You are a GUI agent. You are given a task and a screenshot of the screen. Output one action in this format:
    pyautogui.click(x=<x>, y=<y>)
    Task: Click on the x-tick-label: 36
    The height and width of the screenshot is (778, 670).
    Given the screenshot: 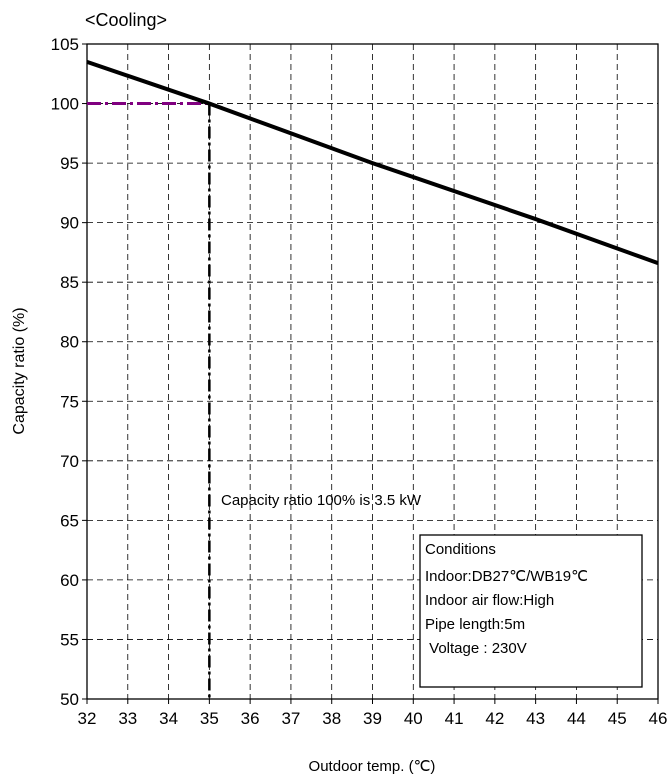 What is the action you would take?
    pyautogui.click(x=250, y=718)
    